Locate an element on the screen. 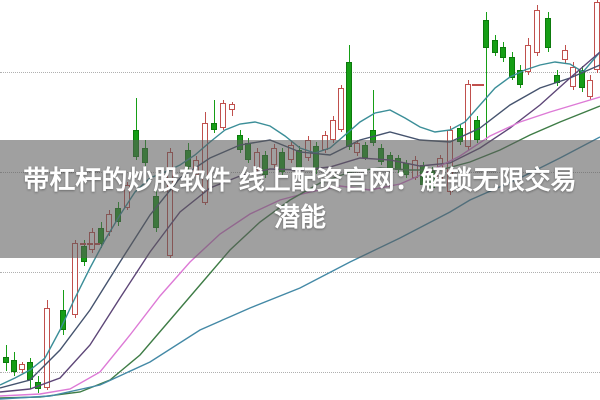  headline-line-1: 带杠杆的炒股软件 线上配资官网：解锁无限交易 is located at coordinates (300, 180).